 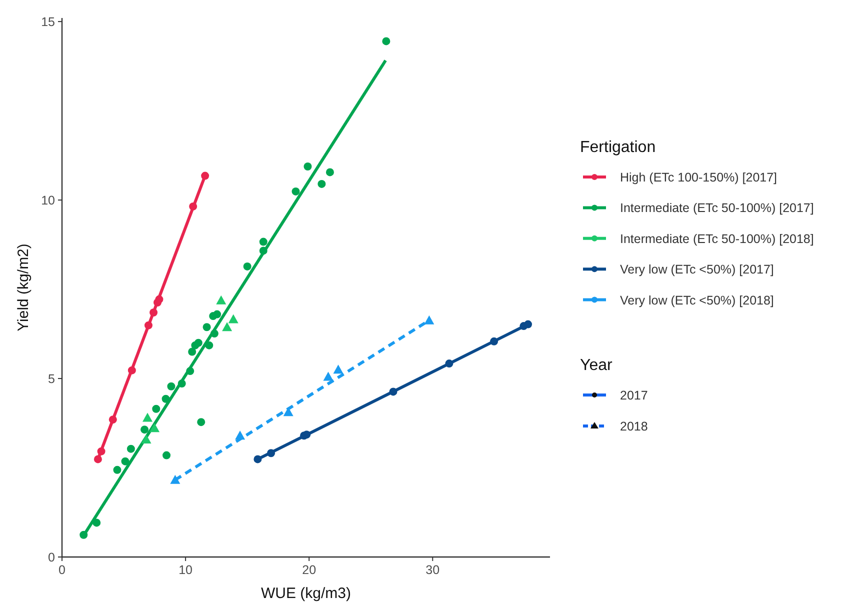 I want to click on y-tick-label: 10, so click(x=48, y=201).